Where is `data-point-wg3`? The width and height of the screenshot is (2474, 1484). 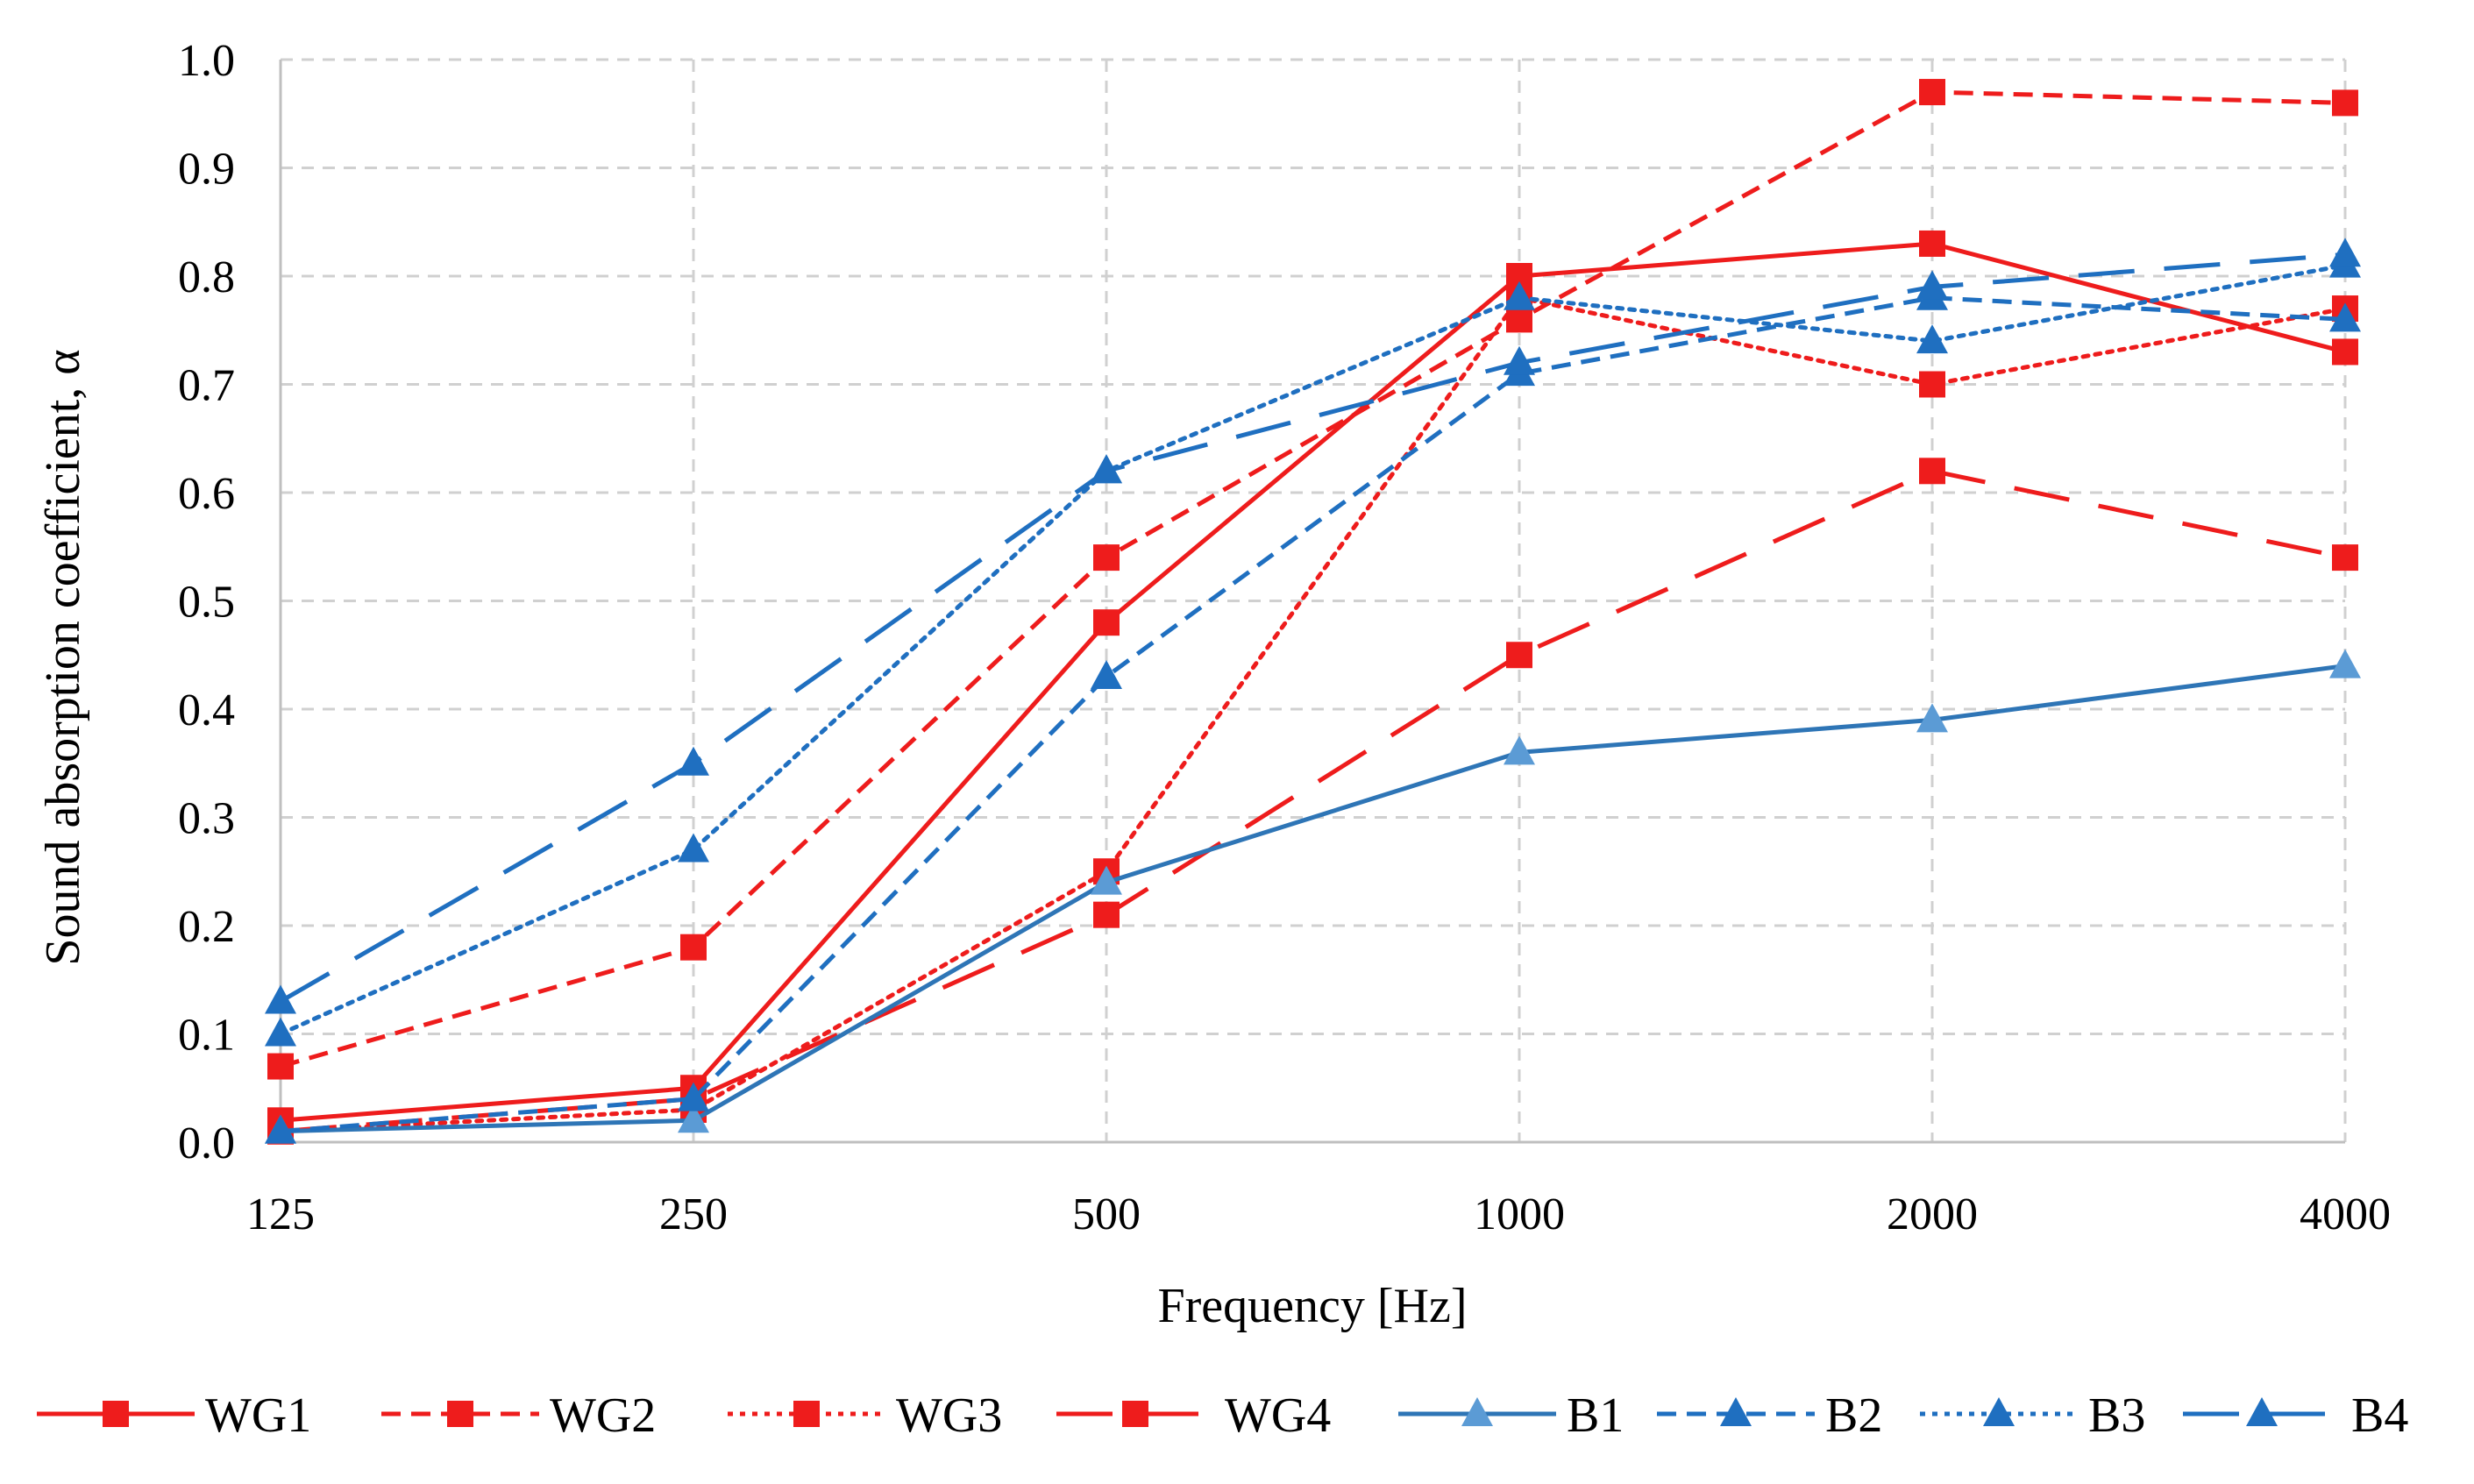
data-point-wg3 is located at coordinates (1932, 384).